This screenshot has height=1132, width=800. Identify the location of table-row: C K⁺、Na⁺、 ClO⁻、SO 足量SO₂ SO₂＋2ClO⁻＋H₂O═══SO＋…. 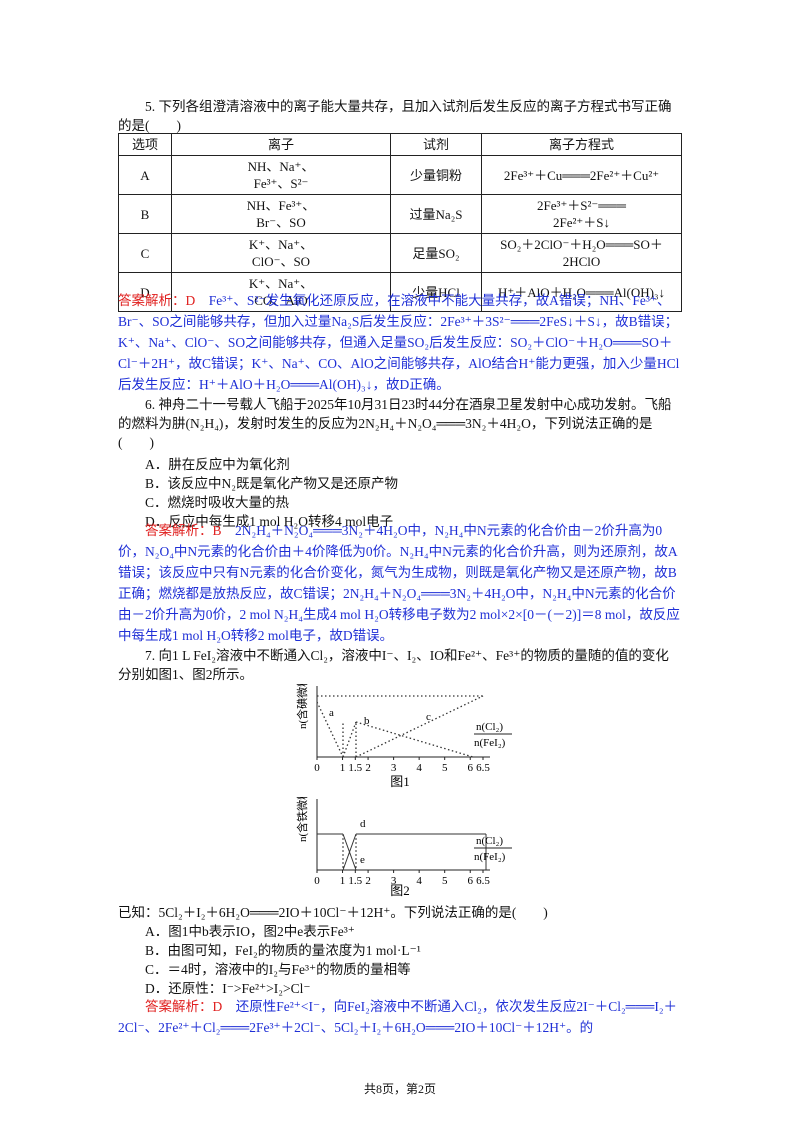
(400, 253).